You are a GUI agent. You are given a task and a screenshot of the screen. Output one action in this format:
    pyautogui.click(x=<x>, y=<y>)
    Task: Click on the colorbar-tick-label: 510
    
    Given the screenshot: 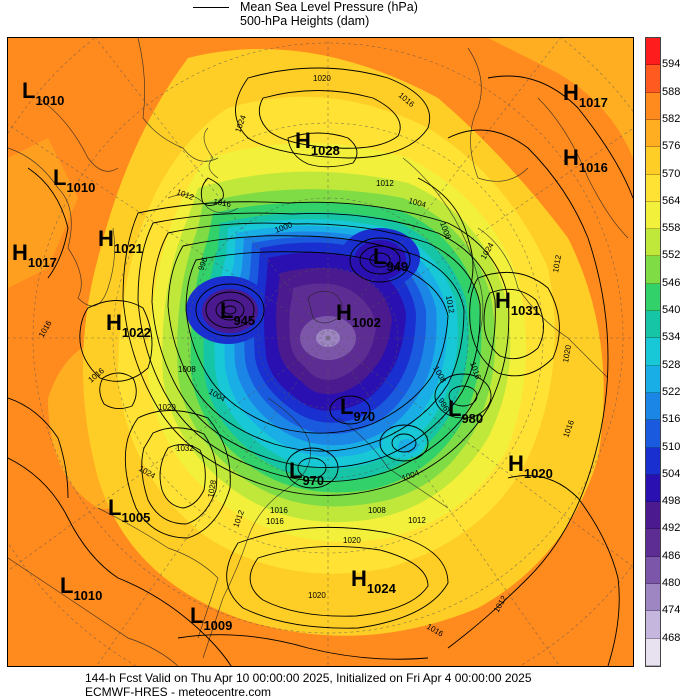 What is the action you would take?
    pyautogui.click(x=671, y=446)
    